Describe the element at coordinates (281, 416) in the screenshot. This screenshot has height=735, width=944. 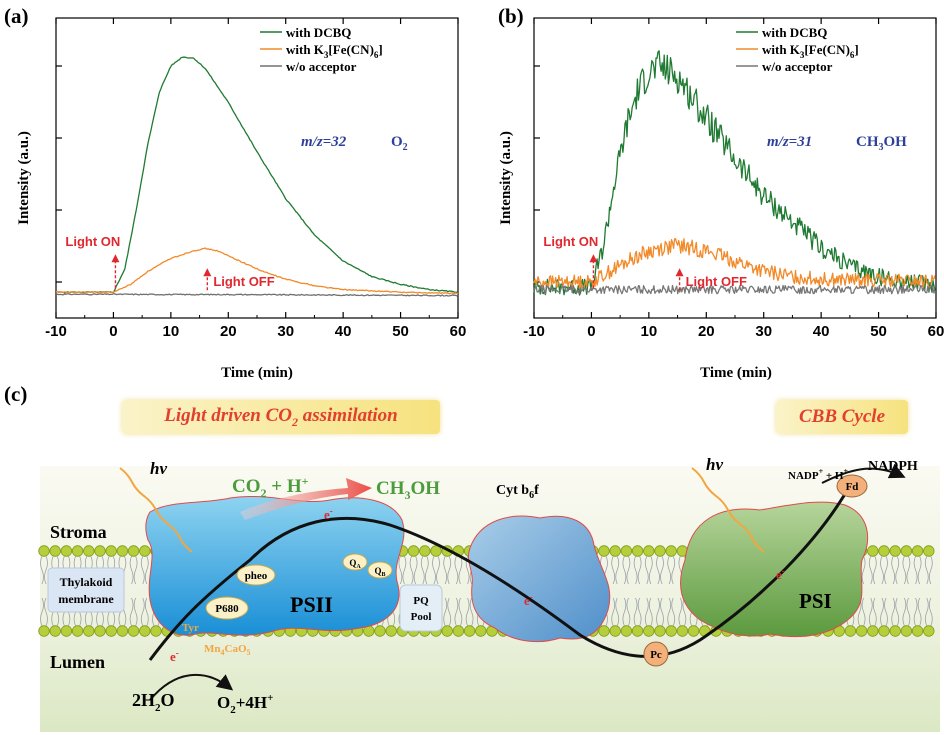
I see `banner-light-driven-text: Light driven CO2 assimilation` at that location.